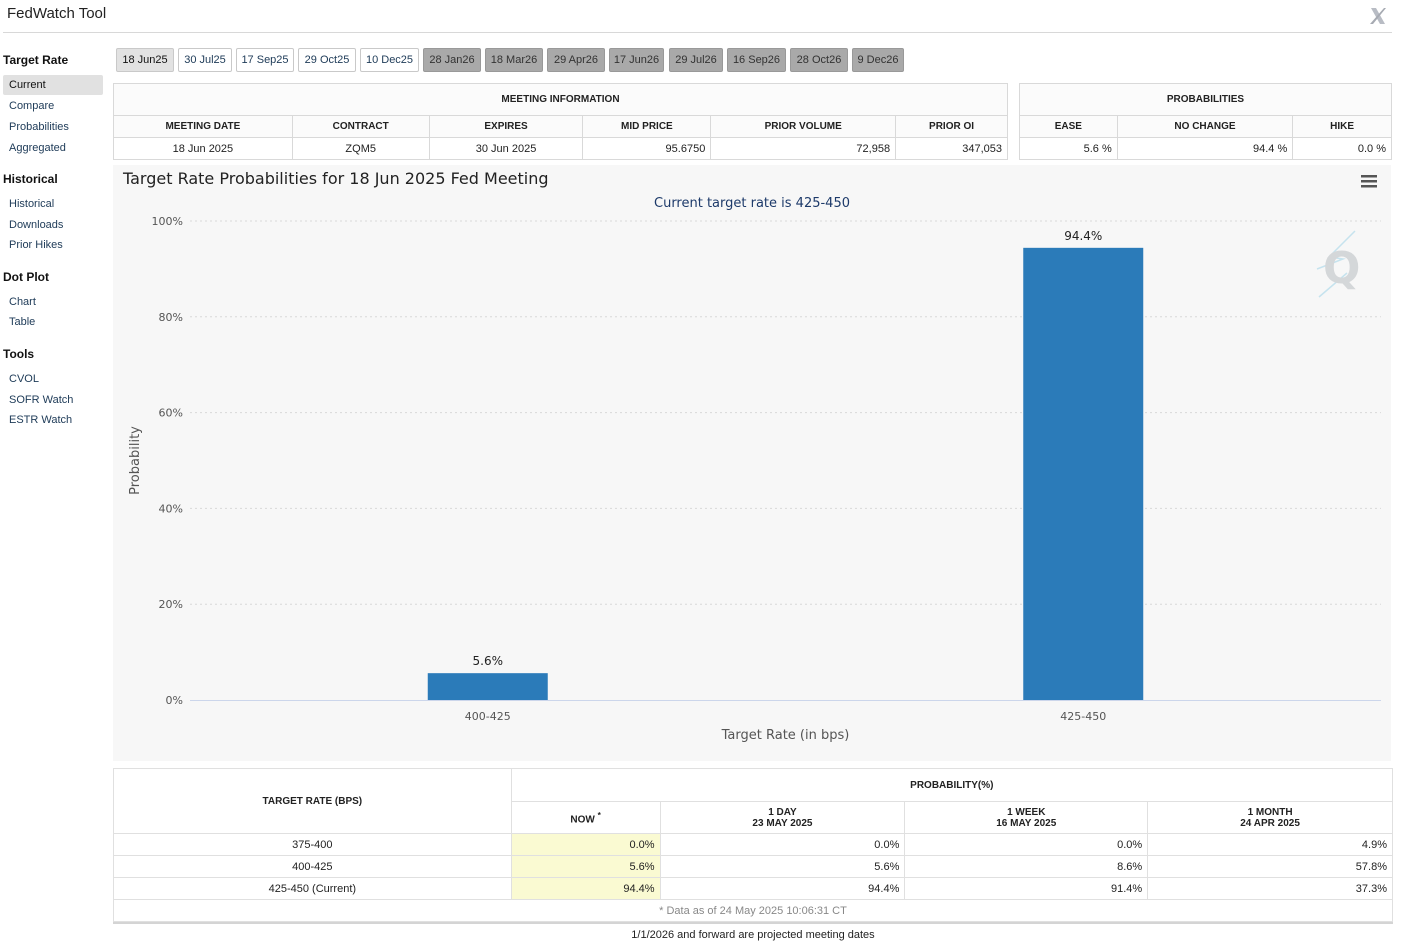  What do you see at coordinates (1338, 264) in the screenshot?
I see `quikstrike-logo-watermark: Q` at bounding box center [1338, 264].